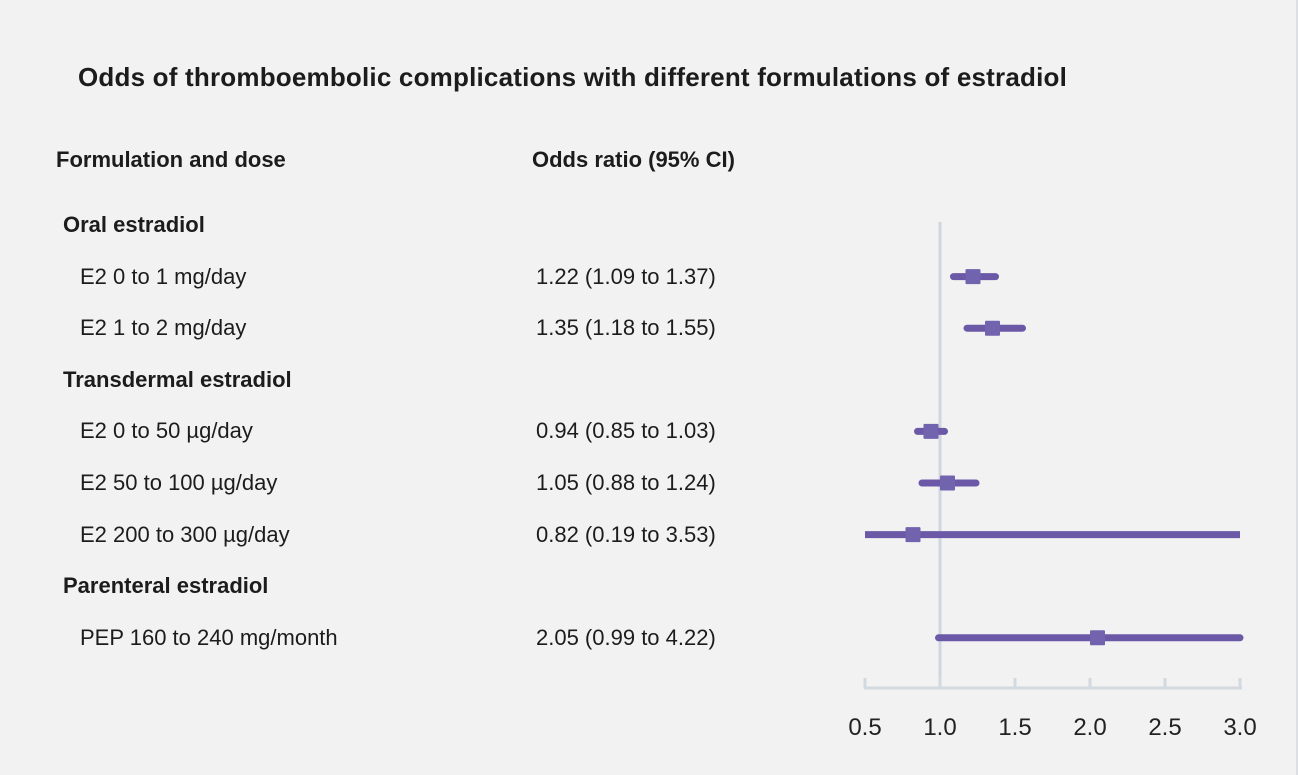  Describe the element at coordinates (1090, 727) in the screenshot. I see `x-axis-tick-label: 2.0` at that location.